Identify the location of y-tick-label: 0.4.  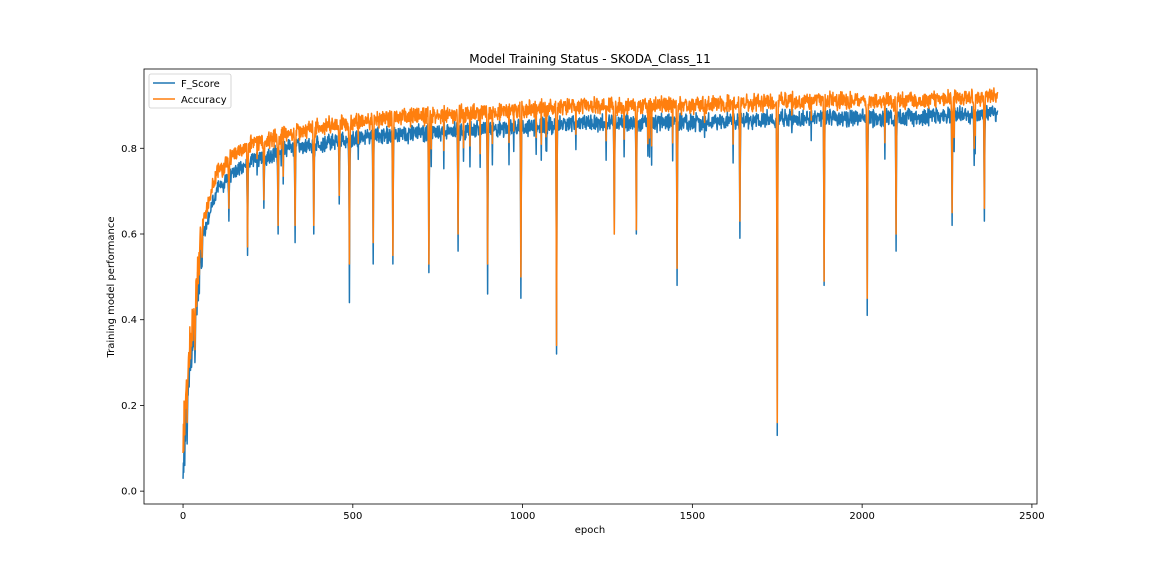
(129, 320).